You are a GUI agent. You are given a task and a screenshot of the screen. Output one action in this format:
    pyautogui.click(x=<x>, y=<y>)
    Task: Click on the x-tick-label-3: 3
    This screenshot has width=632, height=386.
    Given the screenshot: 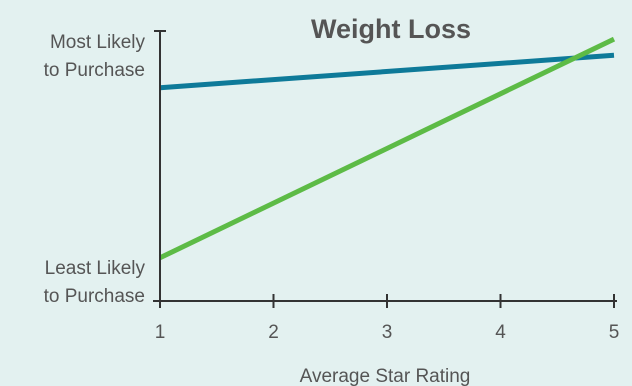 What is the action you would take?
    pyautogui.click(x=387, y=332)
    